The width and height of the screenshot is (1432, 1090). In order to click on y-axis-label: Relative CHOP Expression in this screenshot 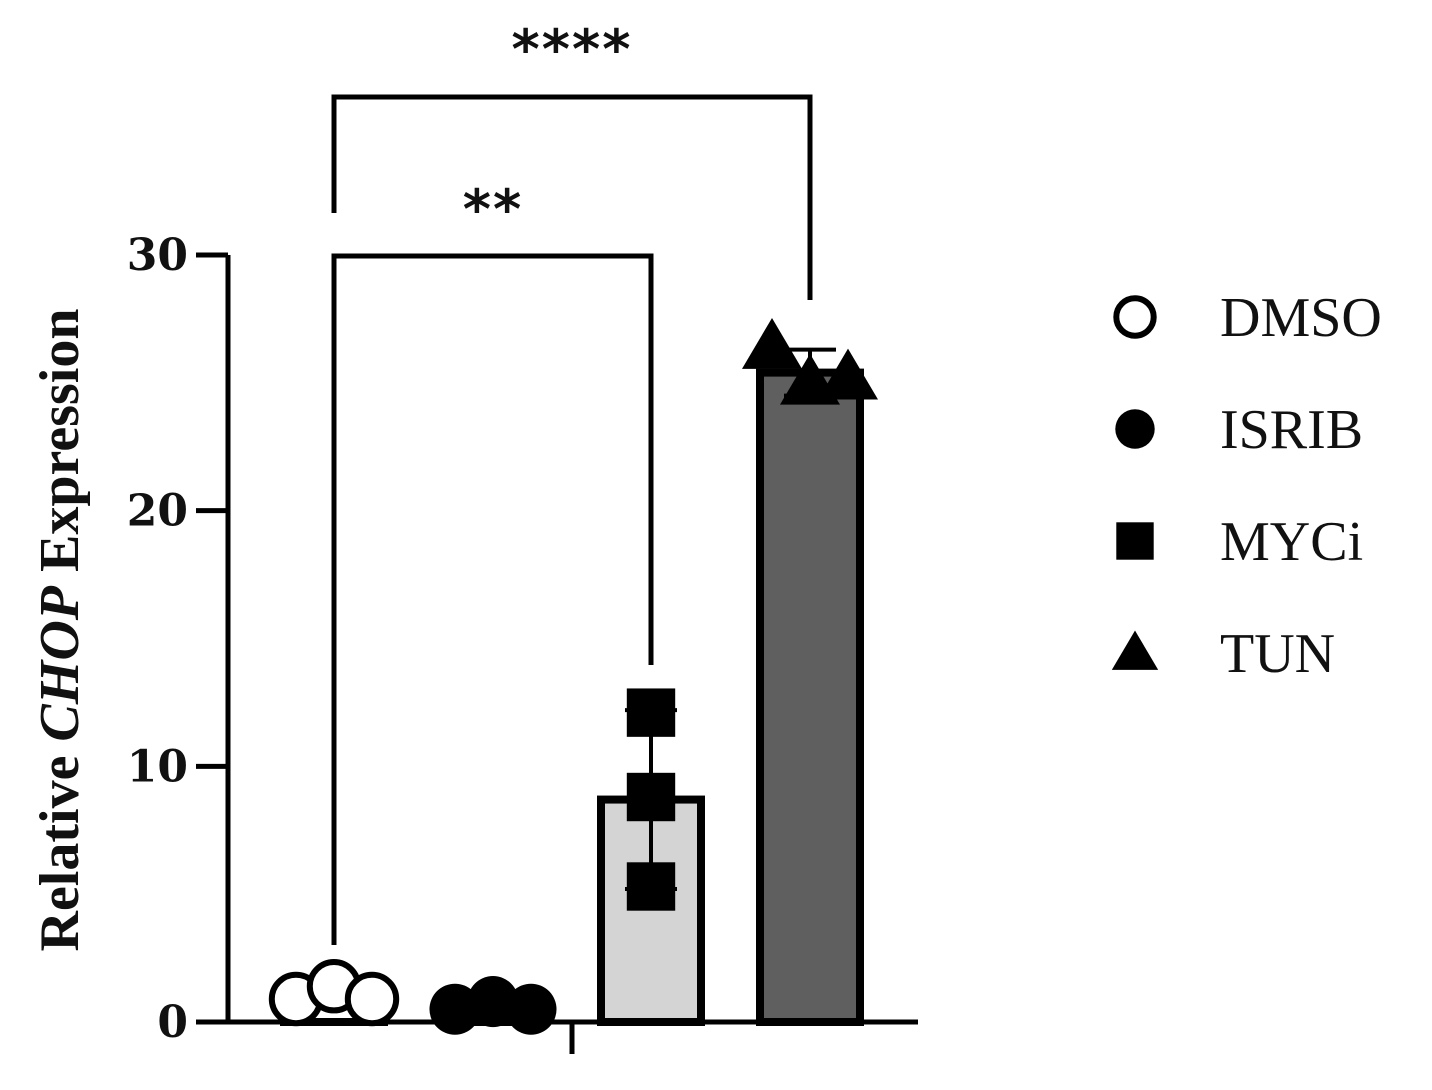, I will do `click(60, 630)`.